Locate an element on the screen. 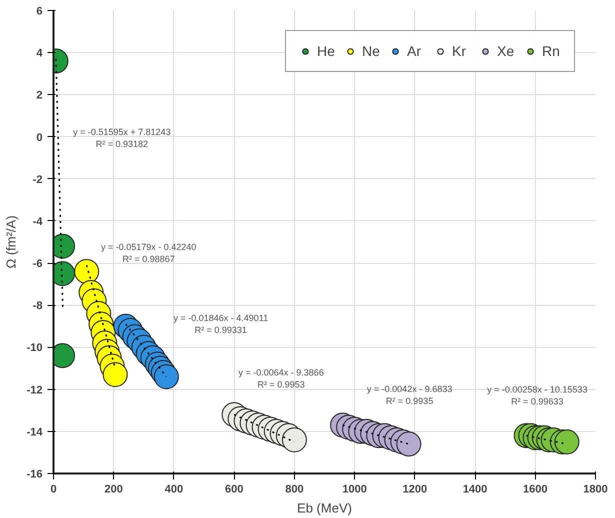 The image size is (615, 518). annotation: y = -0.51595x + 7.81243 R² = 0.93182 is located at coordinates (122, 137).